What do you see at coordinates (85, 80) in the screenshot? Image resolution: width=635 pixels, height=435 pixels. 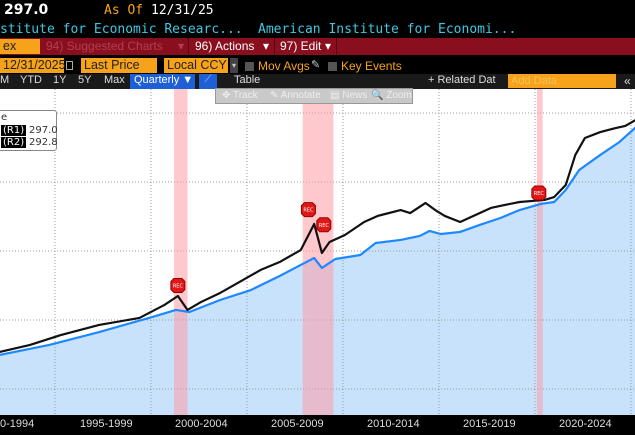 I see `range-5y: 5Y` at bounding box center [85, 80].